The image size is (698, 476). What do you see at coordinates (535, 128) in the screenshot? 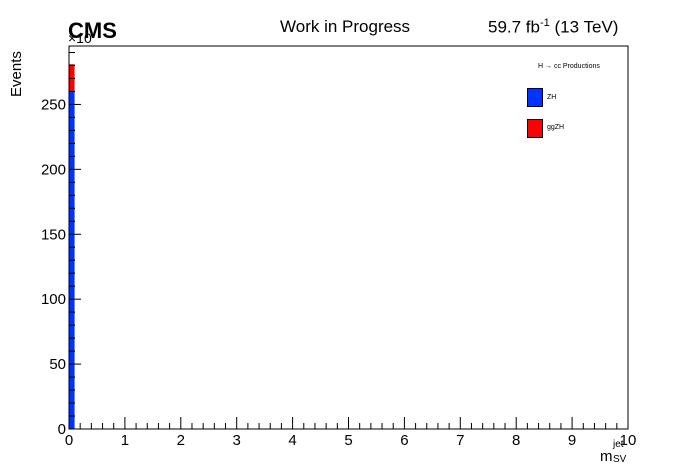
I see `legend-swatch-ggzh` at bounding box center [535, 128].